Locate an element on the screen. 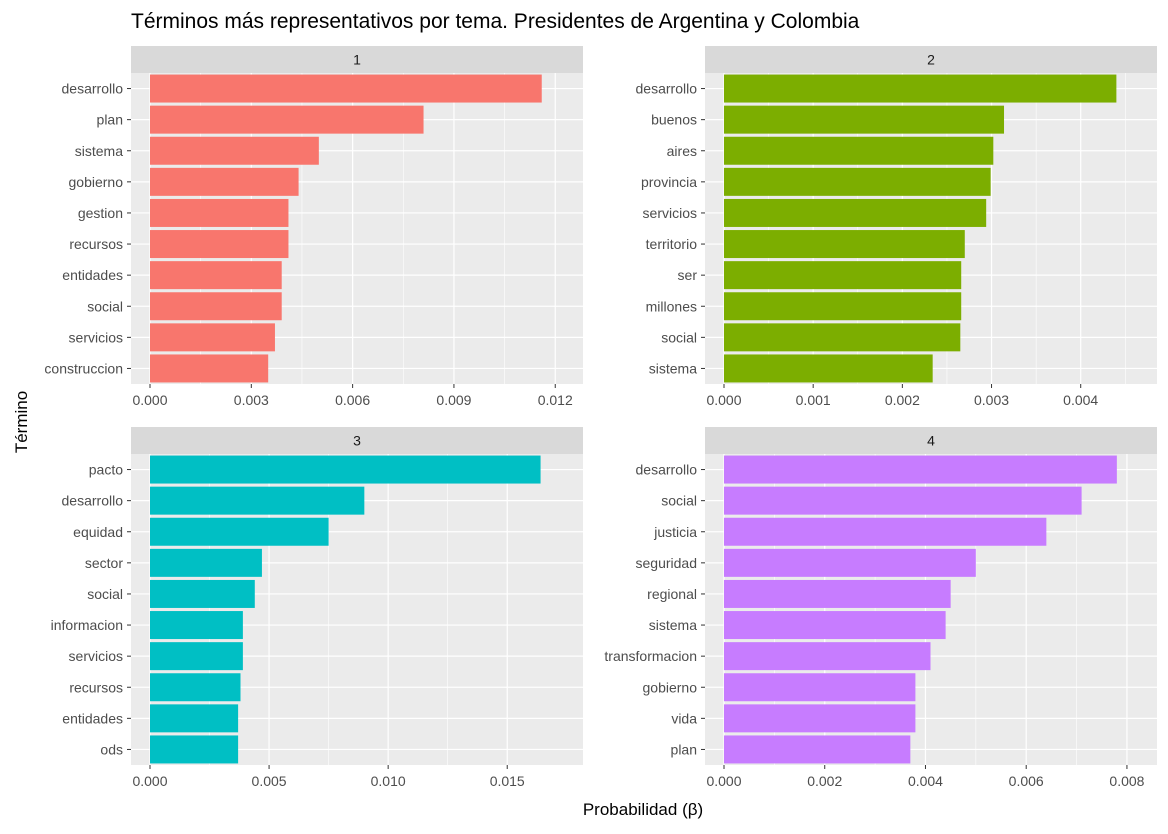  y-tick-label: ser is located at coordinates (688, 275).